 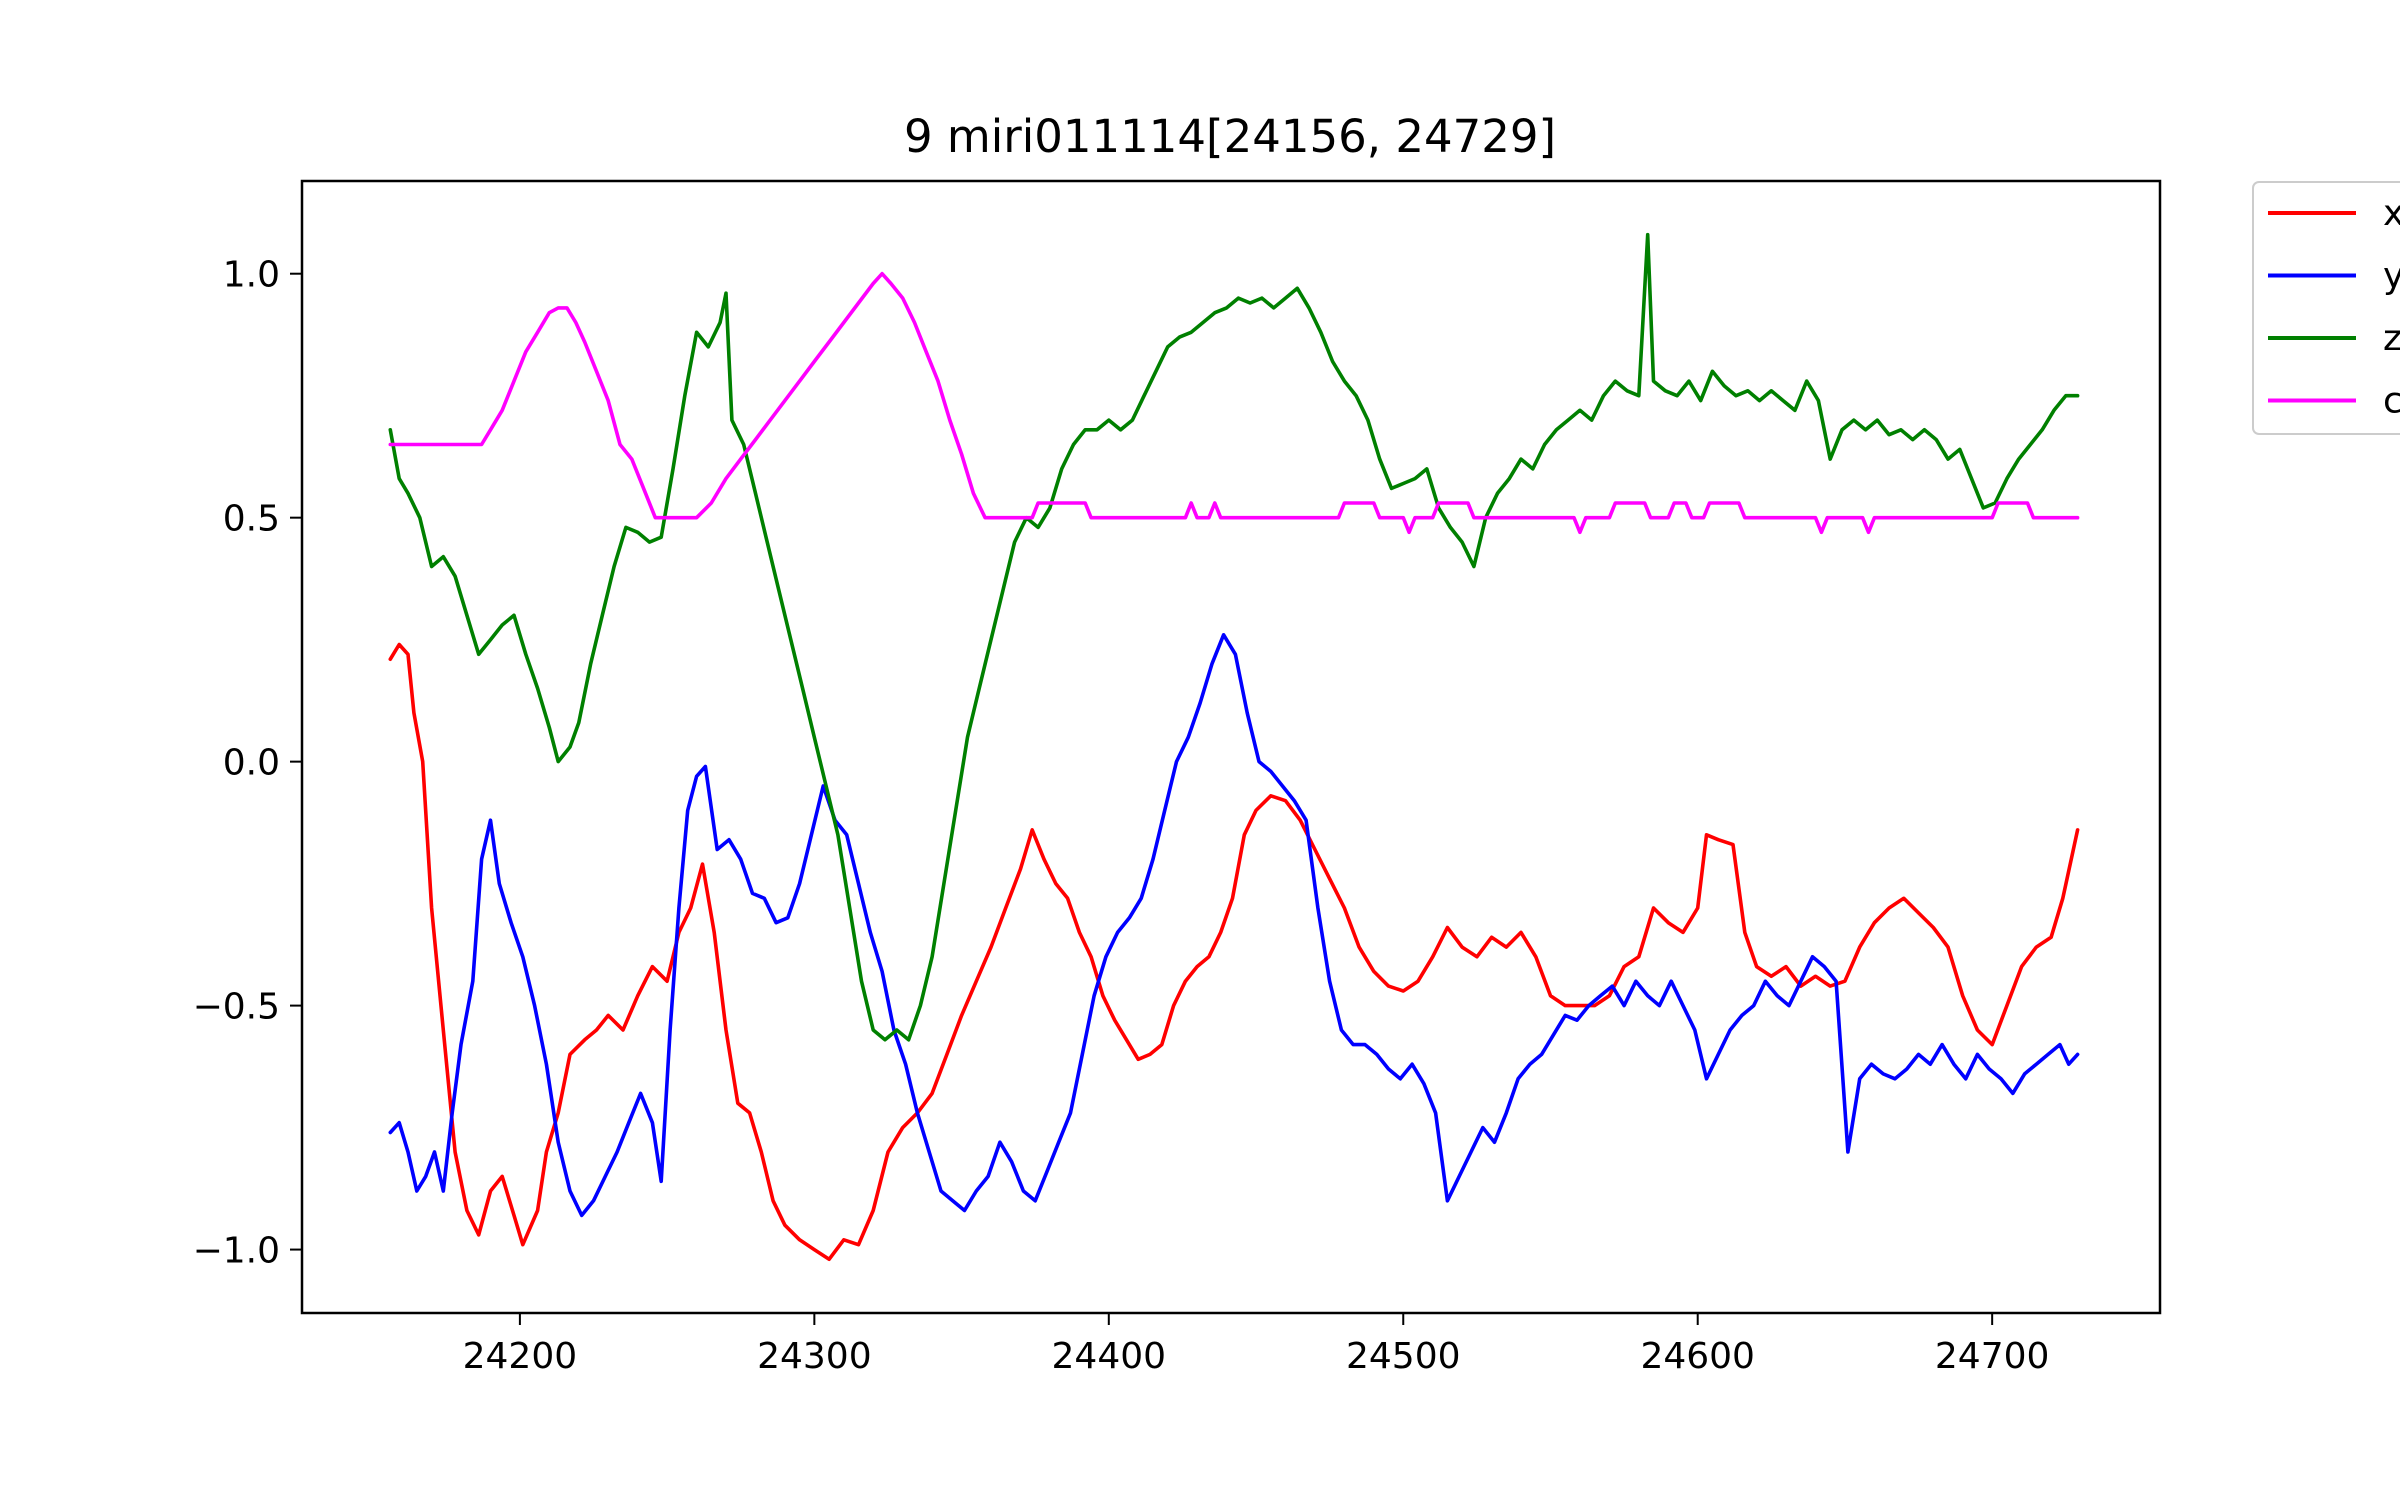 I want to click on y-axis: 1.0 0.5 0.0 −0.5 −1.0, so click(x=247, y=763).